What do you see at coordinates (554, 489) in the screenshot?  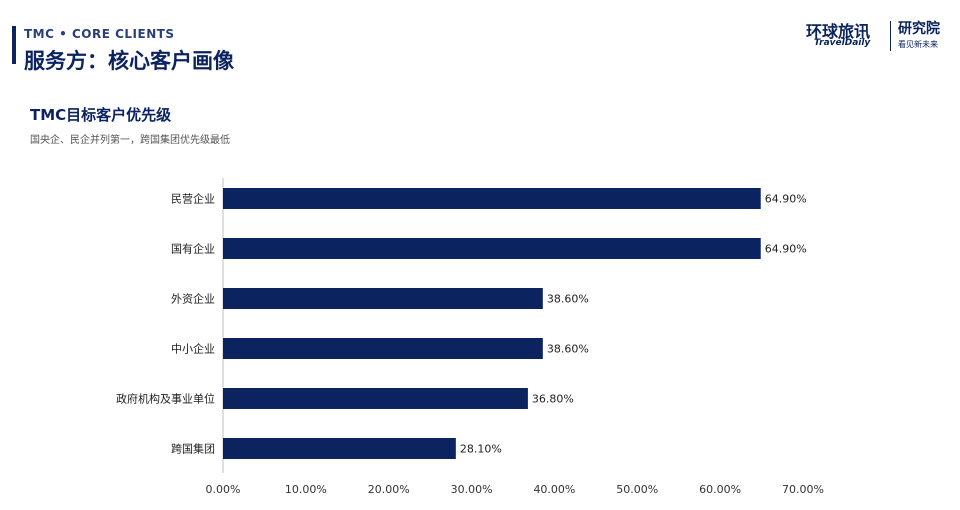 I see `x-tick-label: 40.00%` at bounding box center [554, 489].